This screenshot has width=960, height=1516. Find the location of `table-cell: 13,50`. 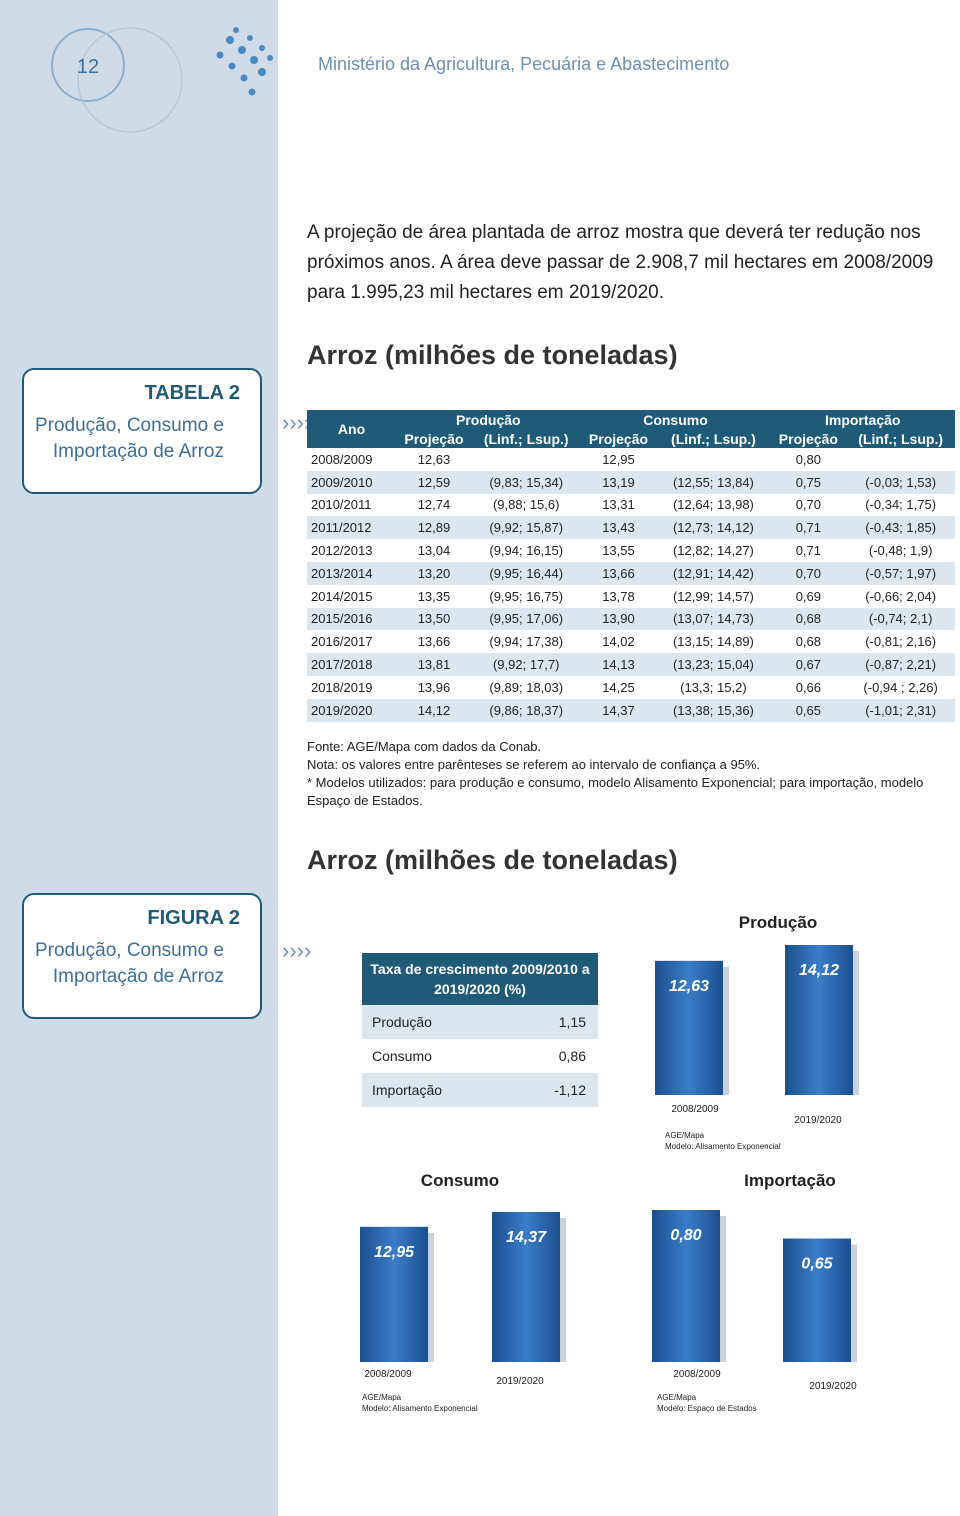

table-cell: 13,50 is located at coordinates (434, 619).